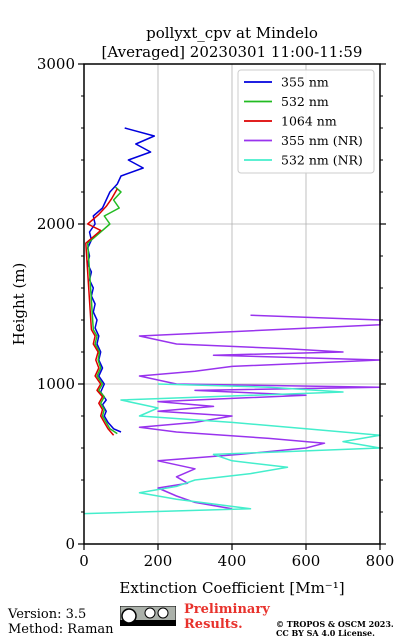 This screenshot has width=400, height=640. I want to click on copyright-line1: © TROPOS & OSCM 2023., so click(335, 624).